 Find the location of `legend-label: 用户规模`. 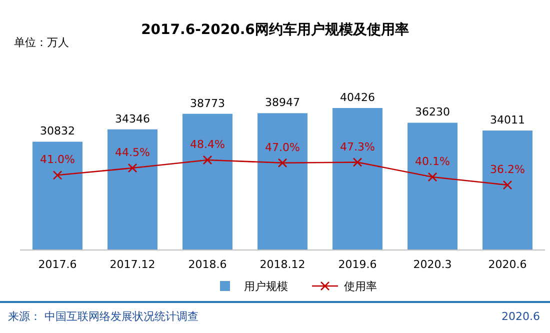

legend-label: 用户规模 is located at coordinates (266, 286).